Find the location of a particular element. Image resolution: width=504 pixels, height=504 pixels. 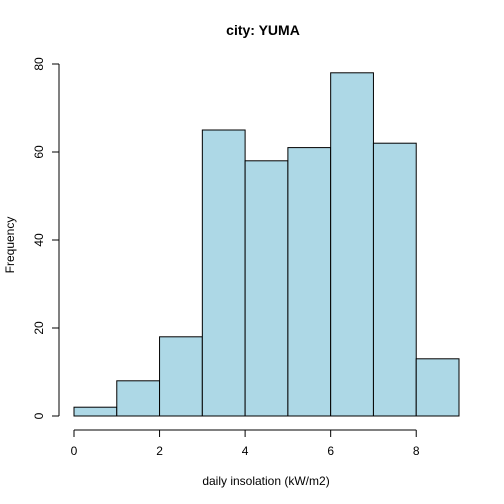

y-tick-label-80: 80 is located at coordinates (39, 64).